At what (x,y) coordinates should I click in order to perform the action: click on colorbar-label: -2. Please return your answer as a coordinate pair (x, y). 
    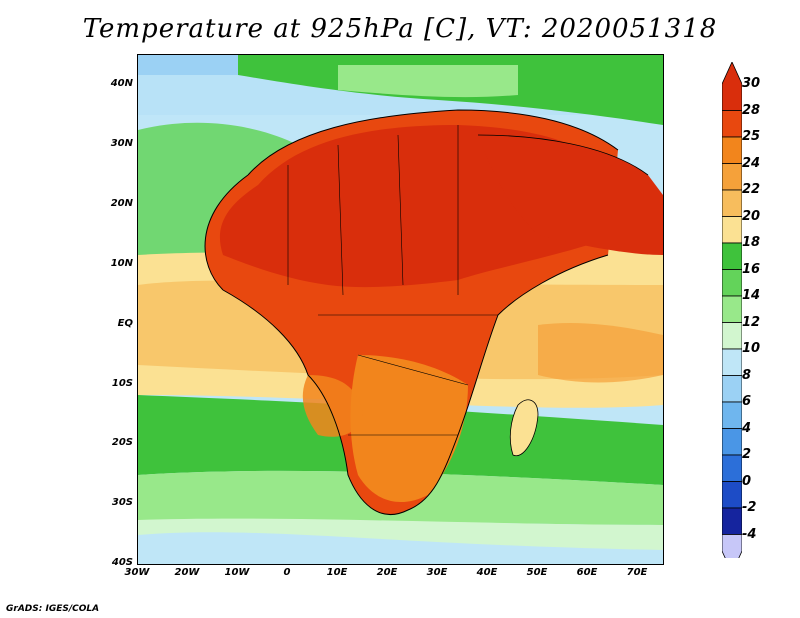
    Looking at the image, I should click on (749, 507).